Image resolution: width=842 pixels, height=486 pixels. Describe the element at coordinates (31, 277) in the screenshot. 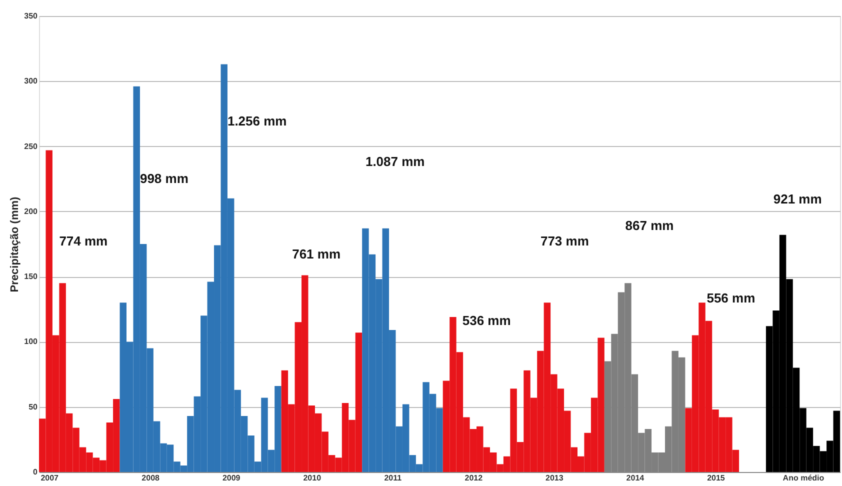

I see `y-tick-label: 150` at that location.